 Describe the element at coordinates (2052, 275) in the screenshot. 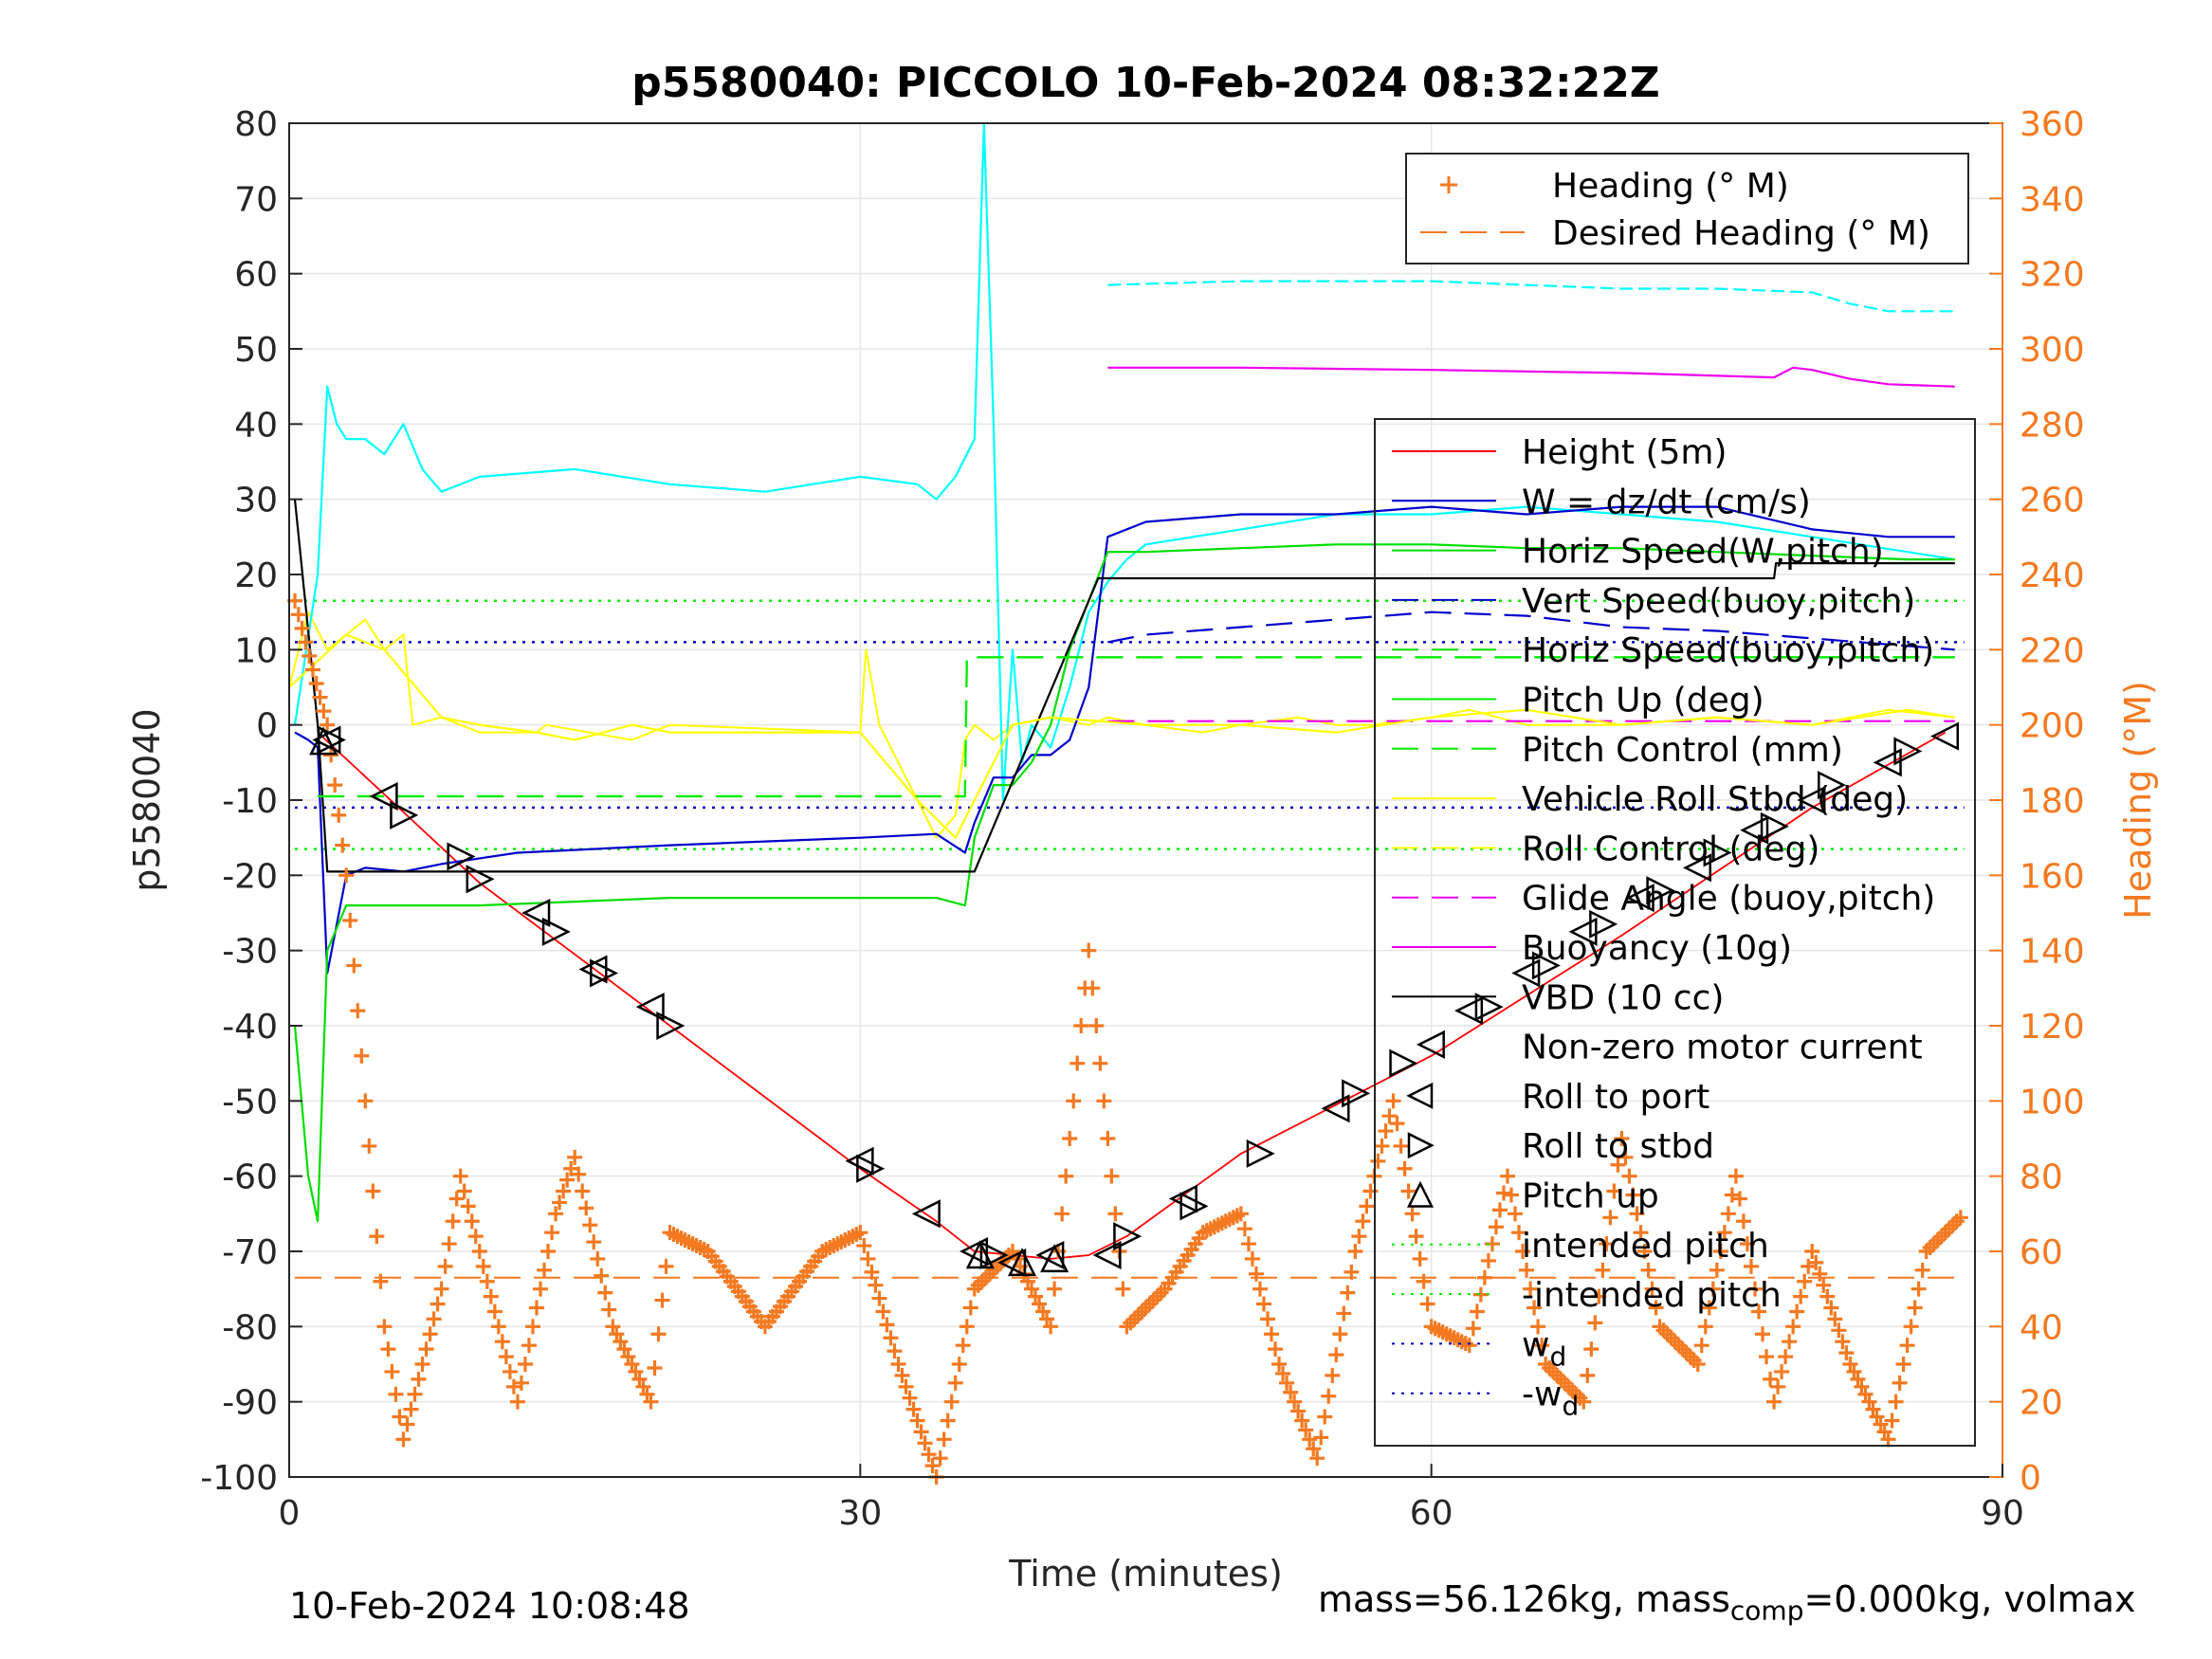

I see `y2-tick-label: 320` at that location.